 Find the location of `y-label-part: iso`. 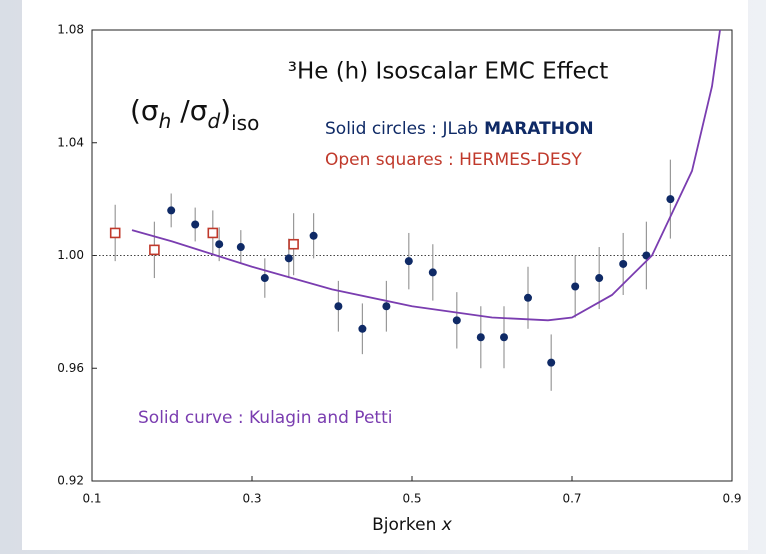

y-label-part: iso is located at coordinates (245, 123).